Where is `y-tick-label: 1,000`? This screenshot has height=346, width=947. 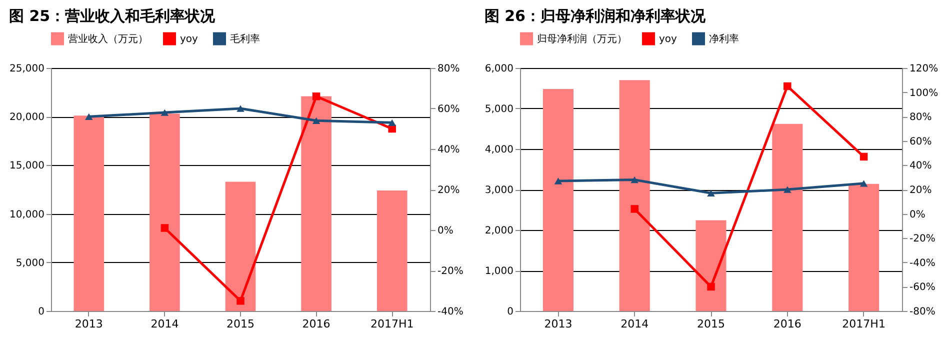
y-tick-label: 1,000 is located at coordinates (498, 271).